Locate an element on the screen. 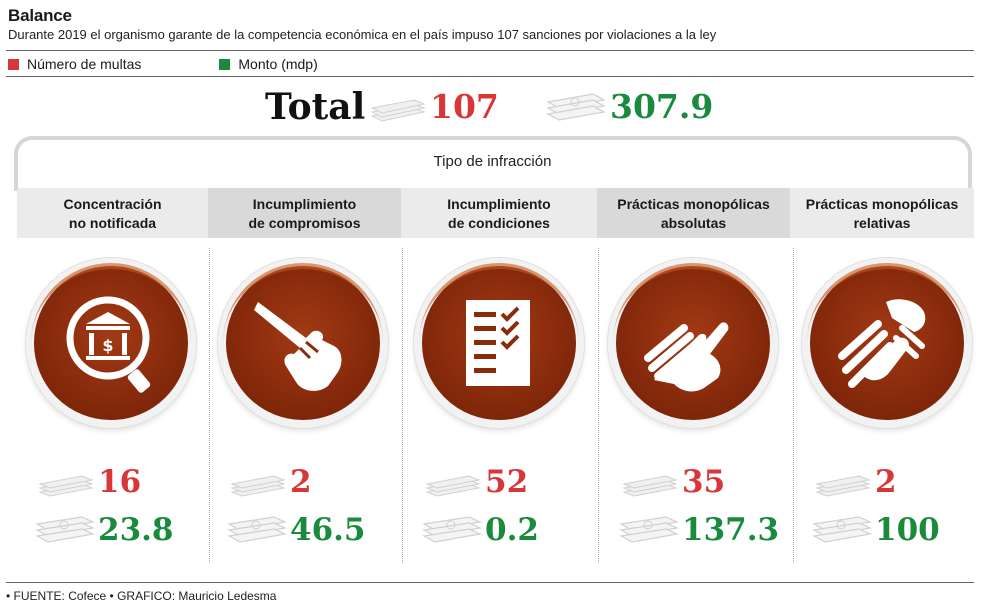 This screenshot has width=985, height=613. handshake-icon is located at coordinates (882, 343).